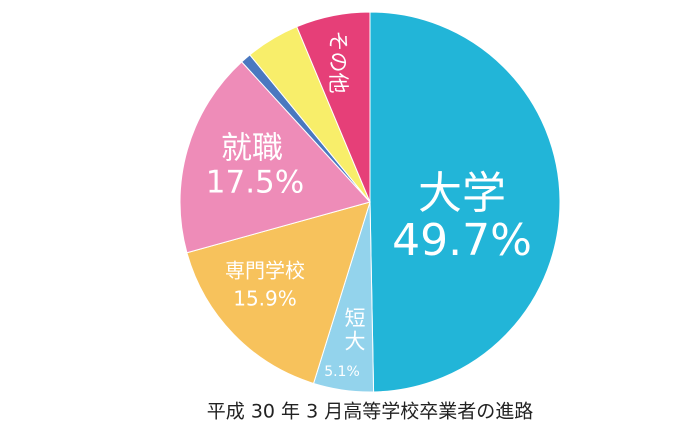  What do you see at coordinates (252, 149) in the screenshot?
I see `slice-label: 就職` at bounding box center [252, 149].